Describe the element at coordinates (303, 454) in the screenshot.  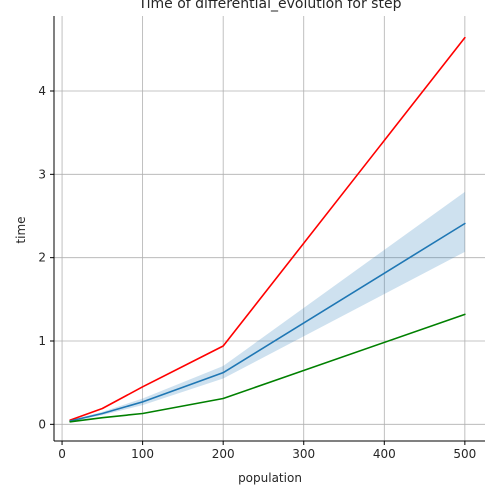
I see `x-tick-label: 300` at that location.